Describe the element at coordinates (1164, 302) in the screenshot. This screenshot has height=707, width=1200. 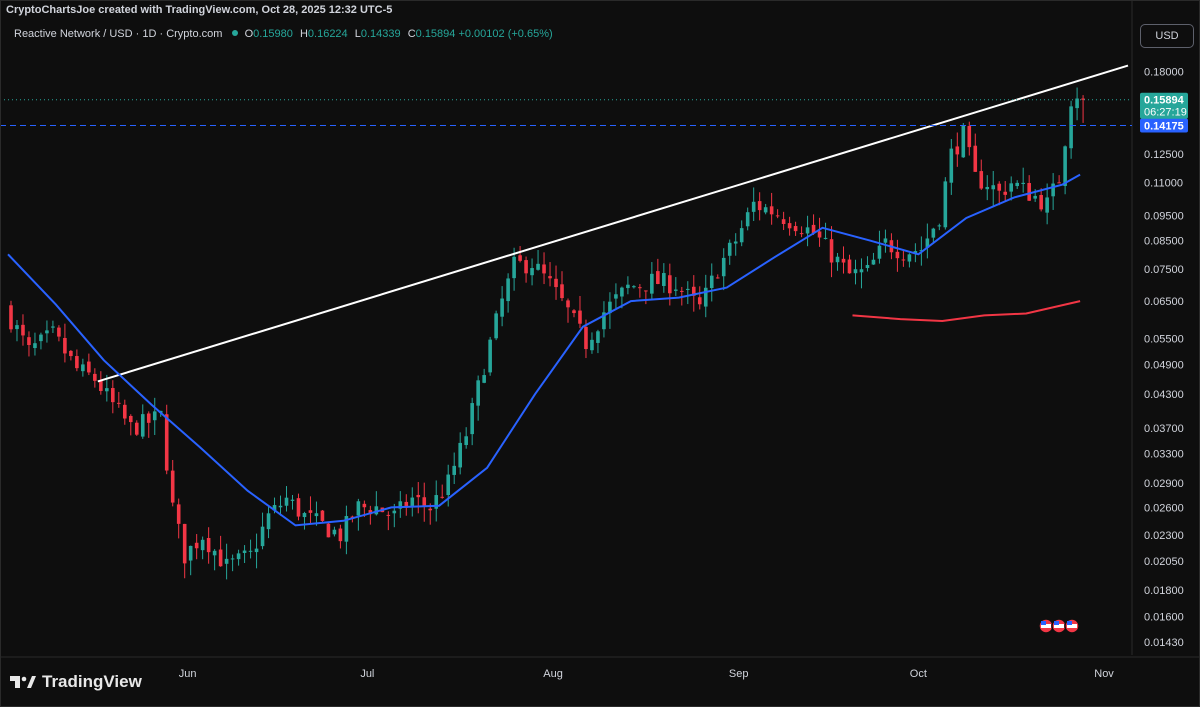
I see `y-tick-label: 0.06500` at that location.